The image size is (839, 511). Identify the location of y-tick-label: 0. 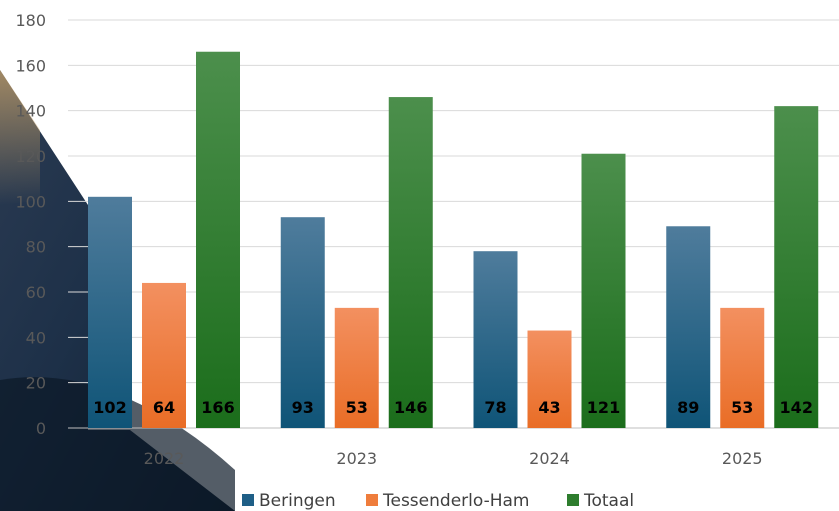
(41, 428).